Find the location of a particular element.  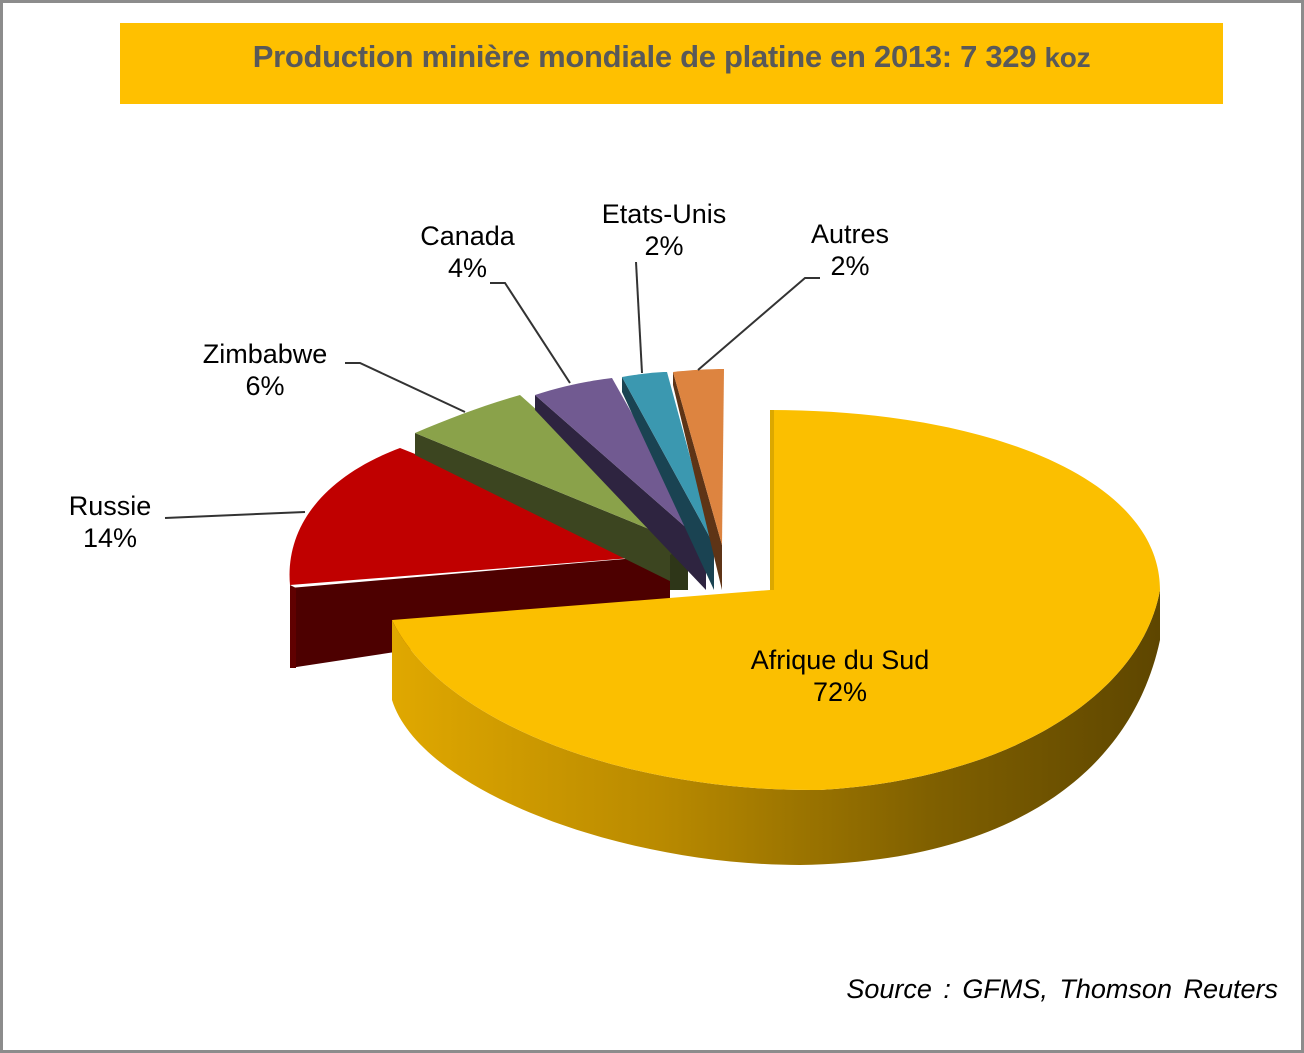

label-autres-pct: 2% is located at coordinates (850, 266).